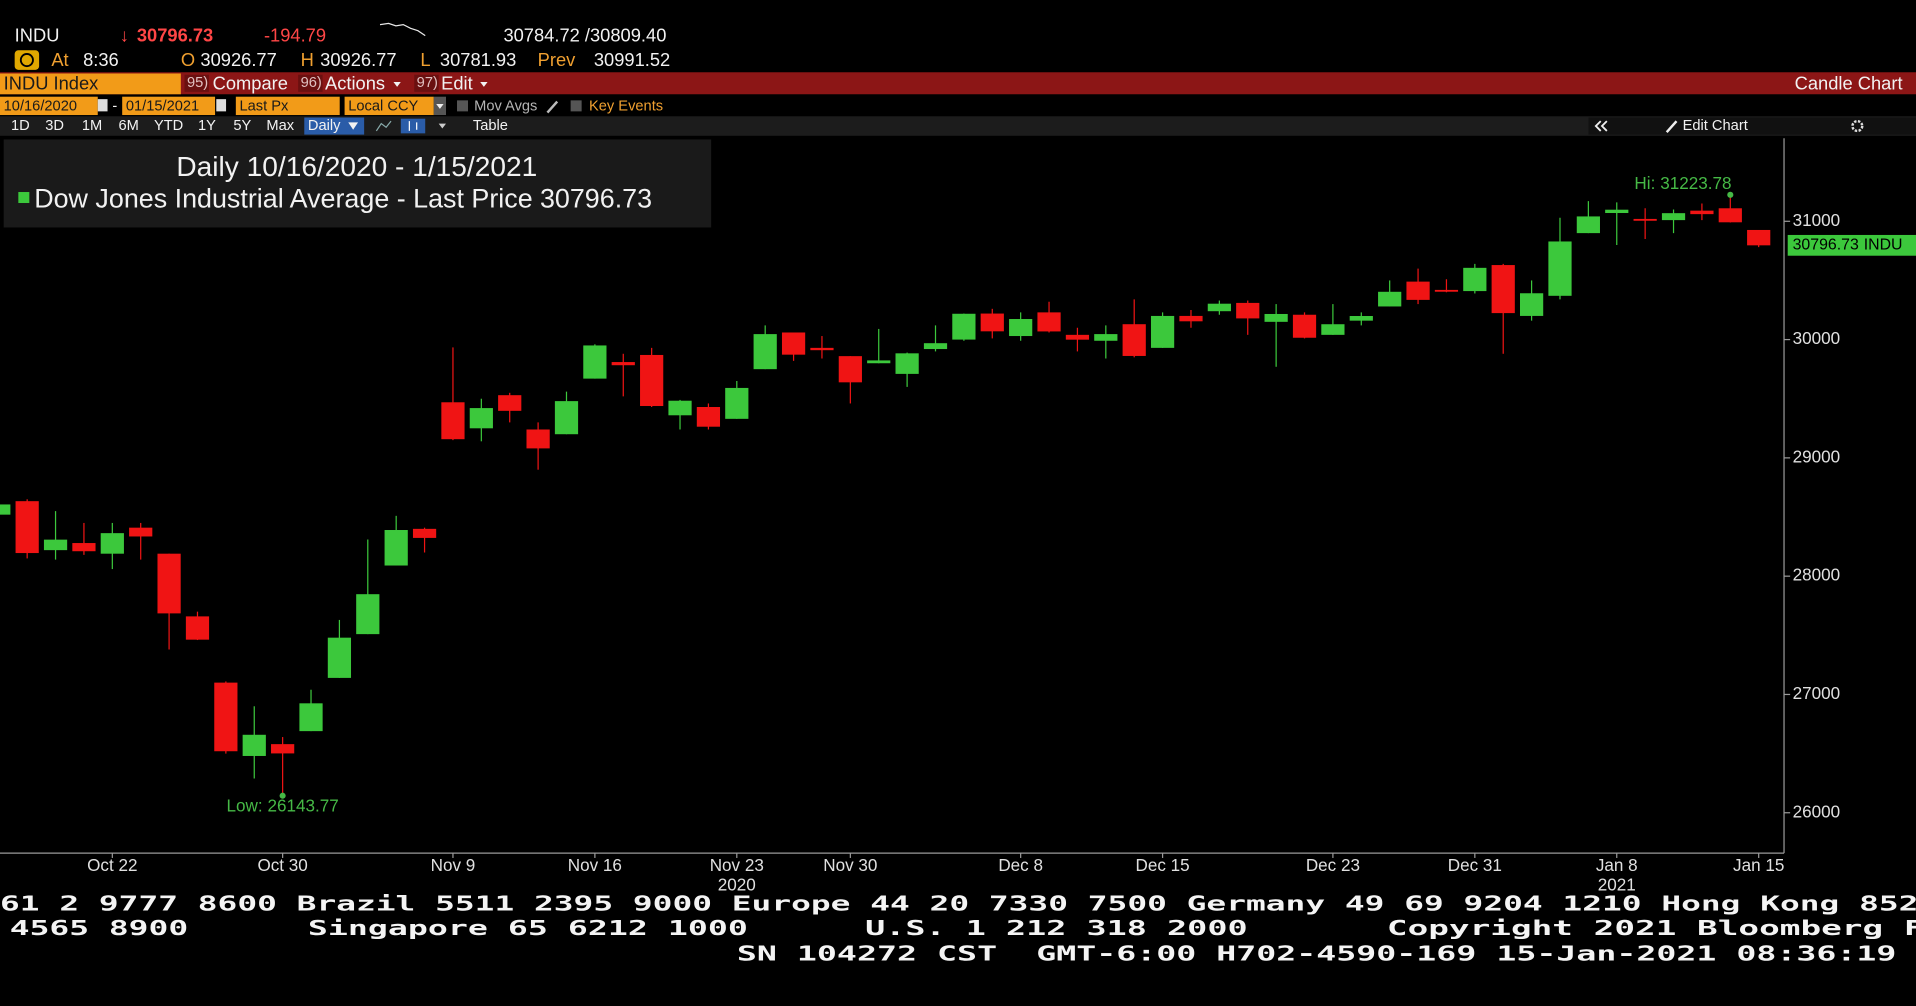  Describe the element at coordinates (175, 35) in the screenshot. I see `last-price: 30796.73` at that location.